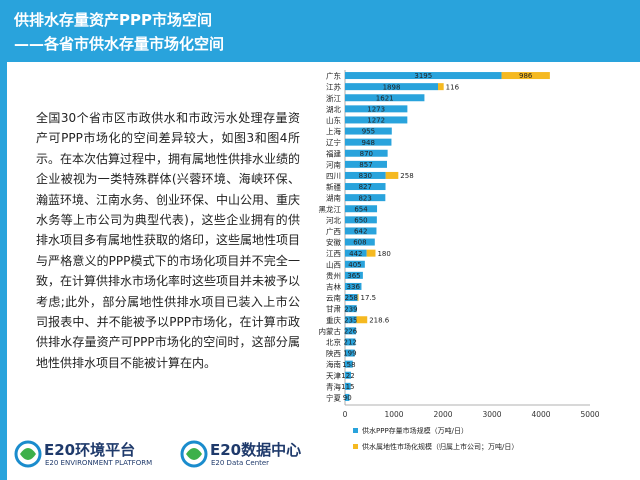 This screenshot has height=480, width=640. I want to click on data-label: 823, so click(364, 198).